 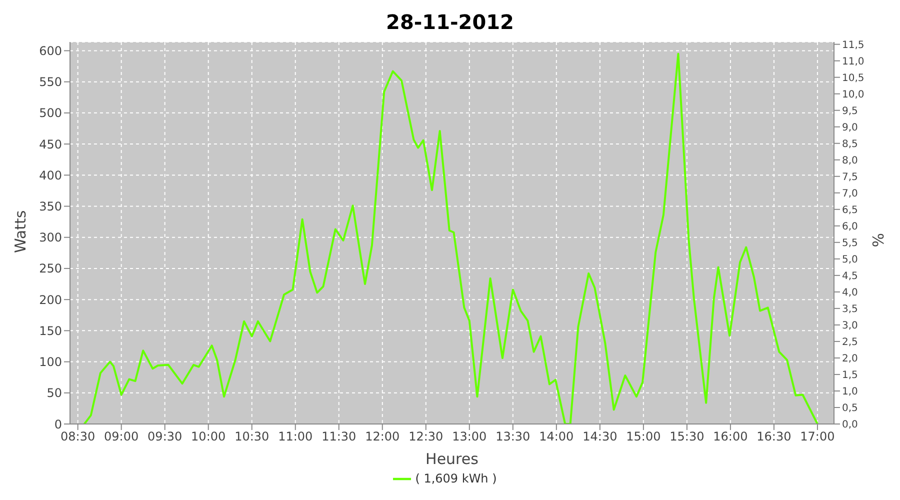 What do you see at coordinates (853, 62) in the screenshot?
I see `y2-tick-label: 11,0` at bounding box center [853, 62].